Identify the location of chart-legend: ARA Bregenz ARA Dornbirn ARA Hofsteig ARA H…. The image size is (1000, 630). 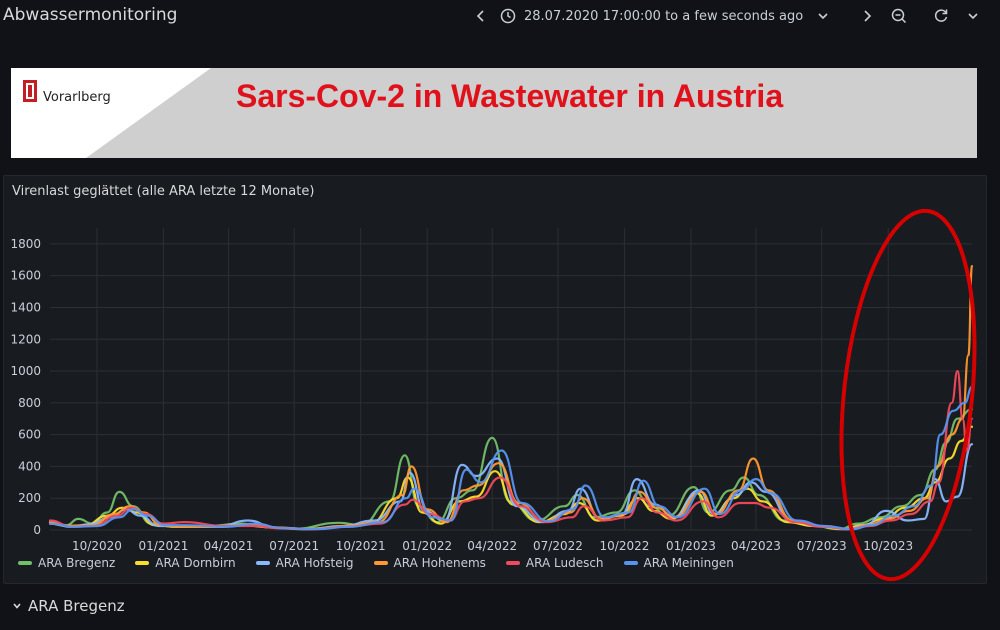
(376, 563).